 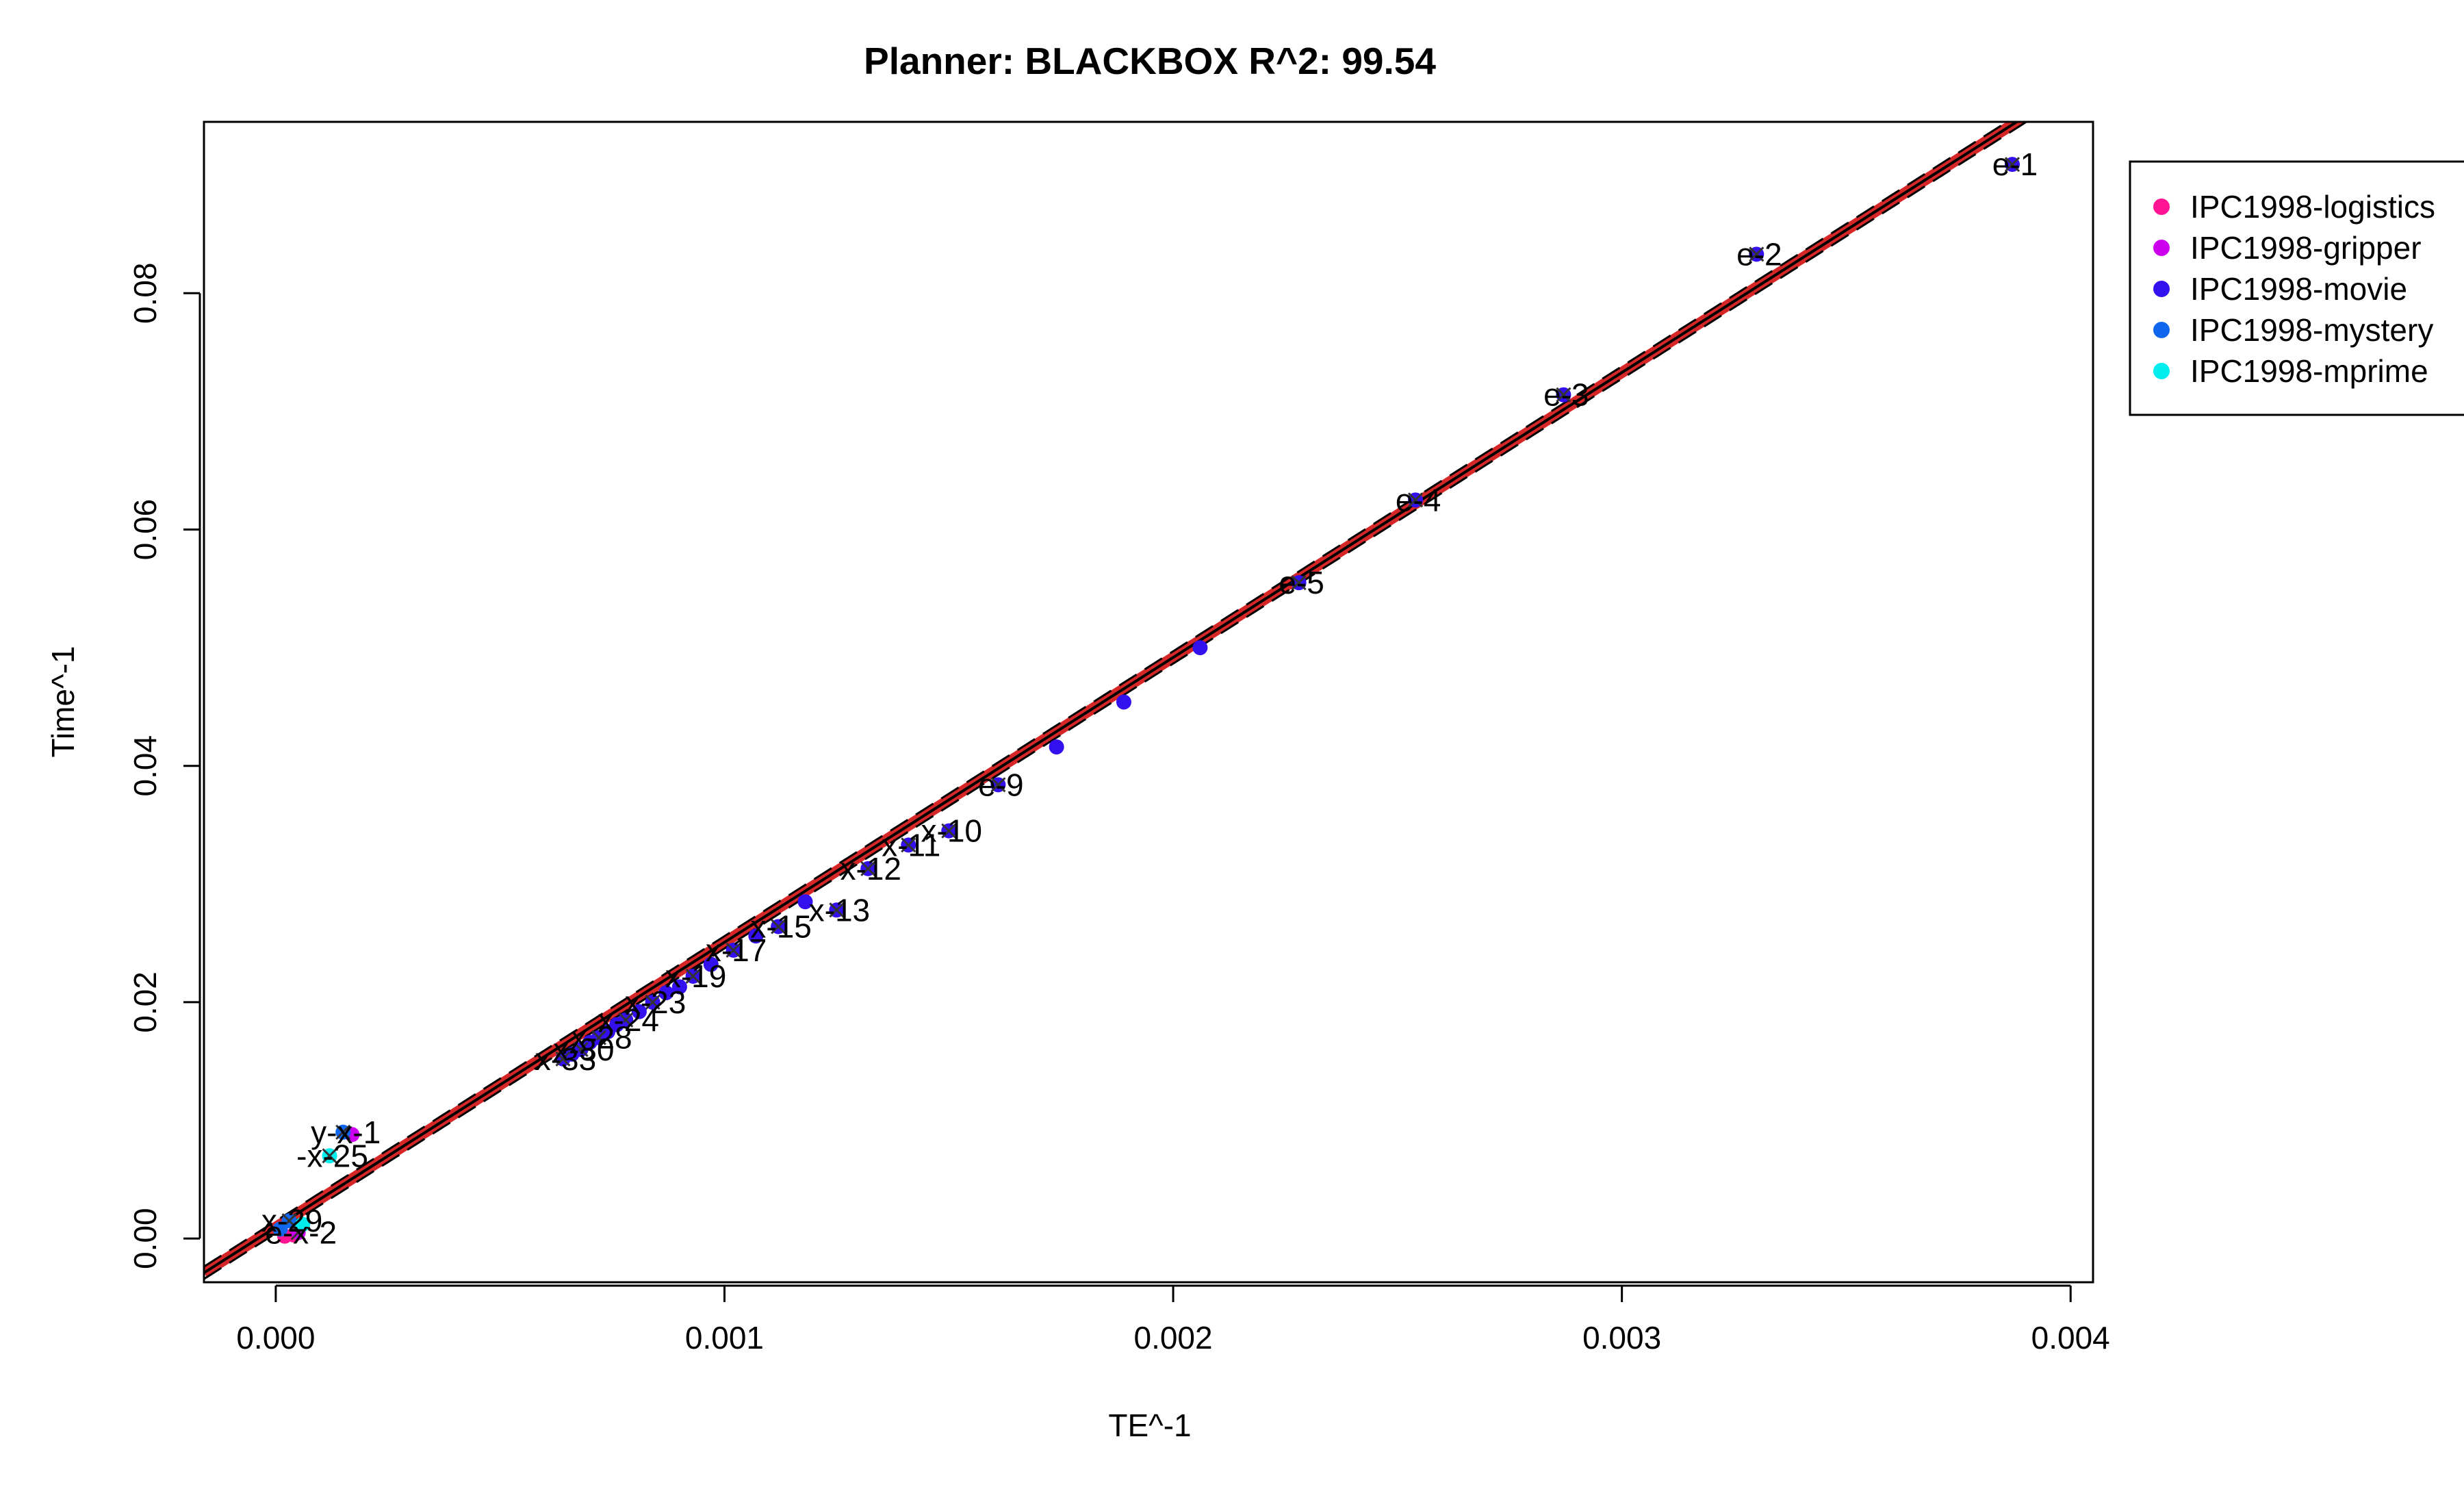 I want to click on point-label: x-15, so click(x=781, y=926).